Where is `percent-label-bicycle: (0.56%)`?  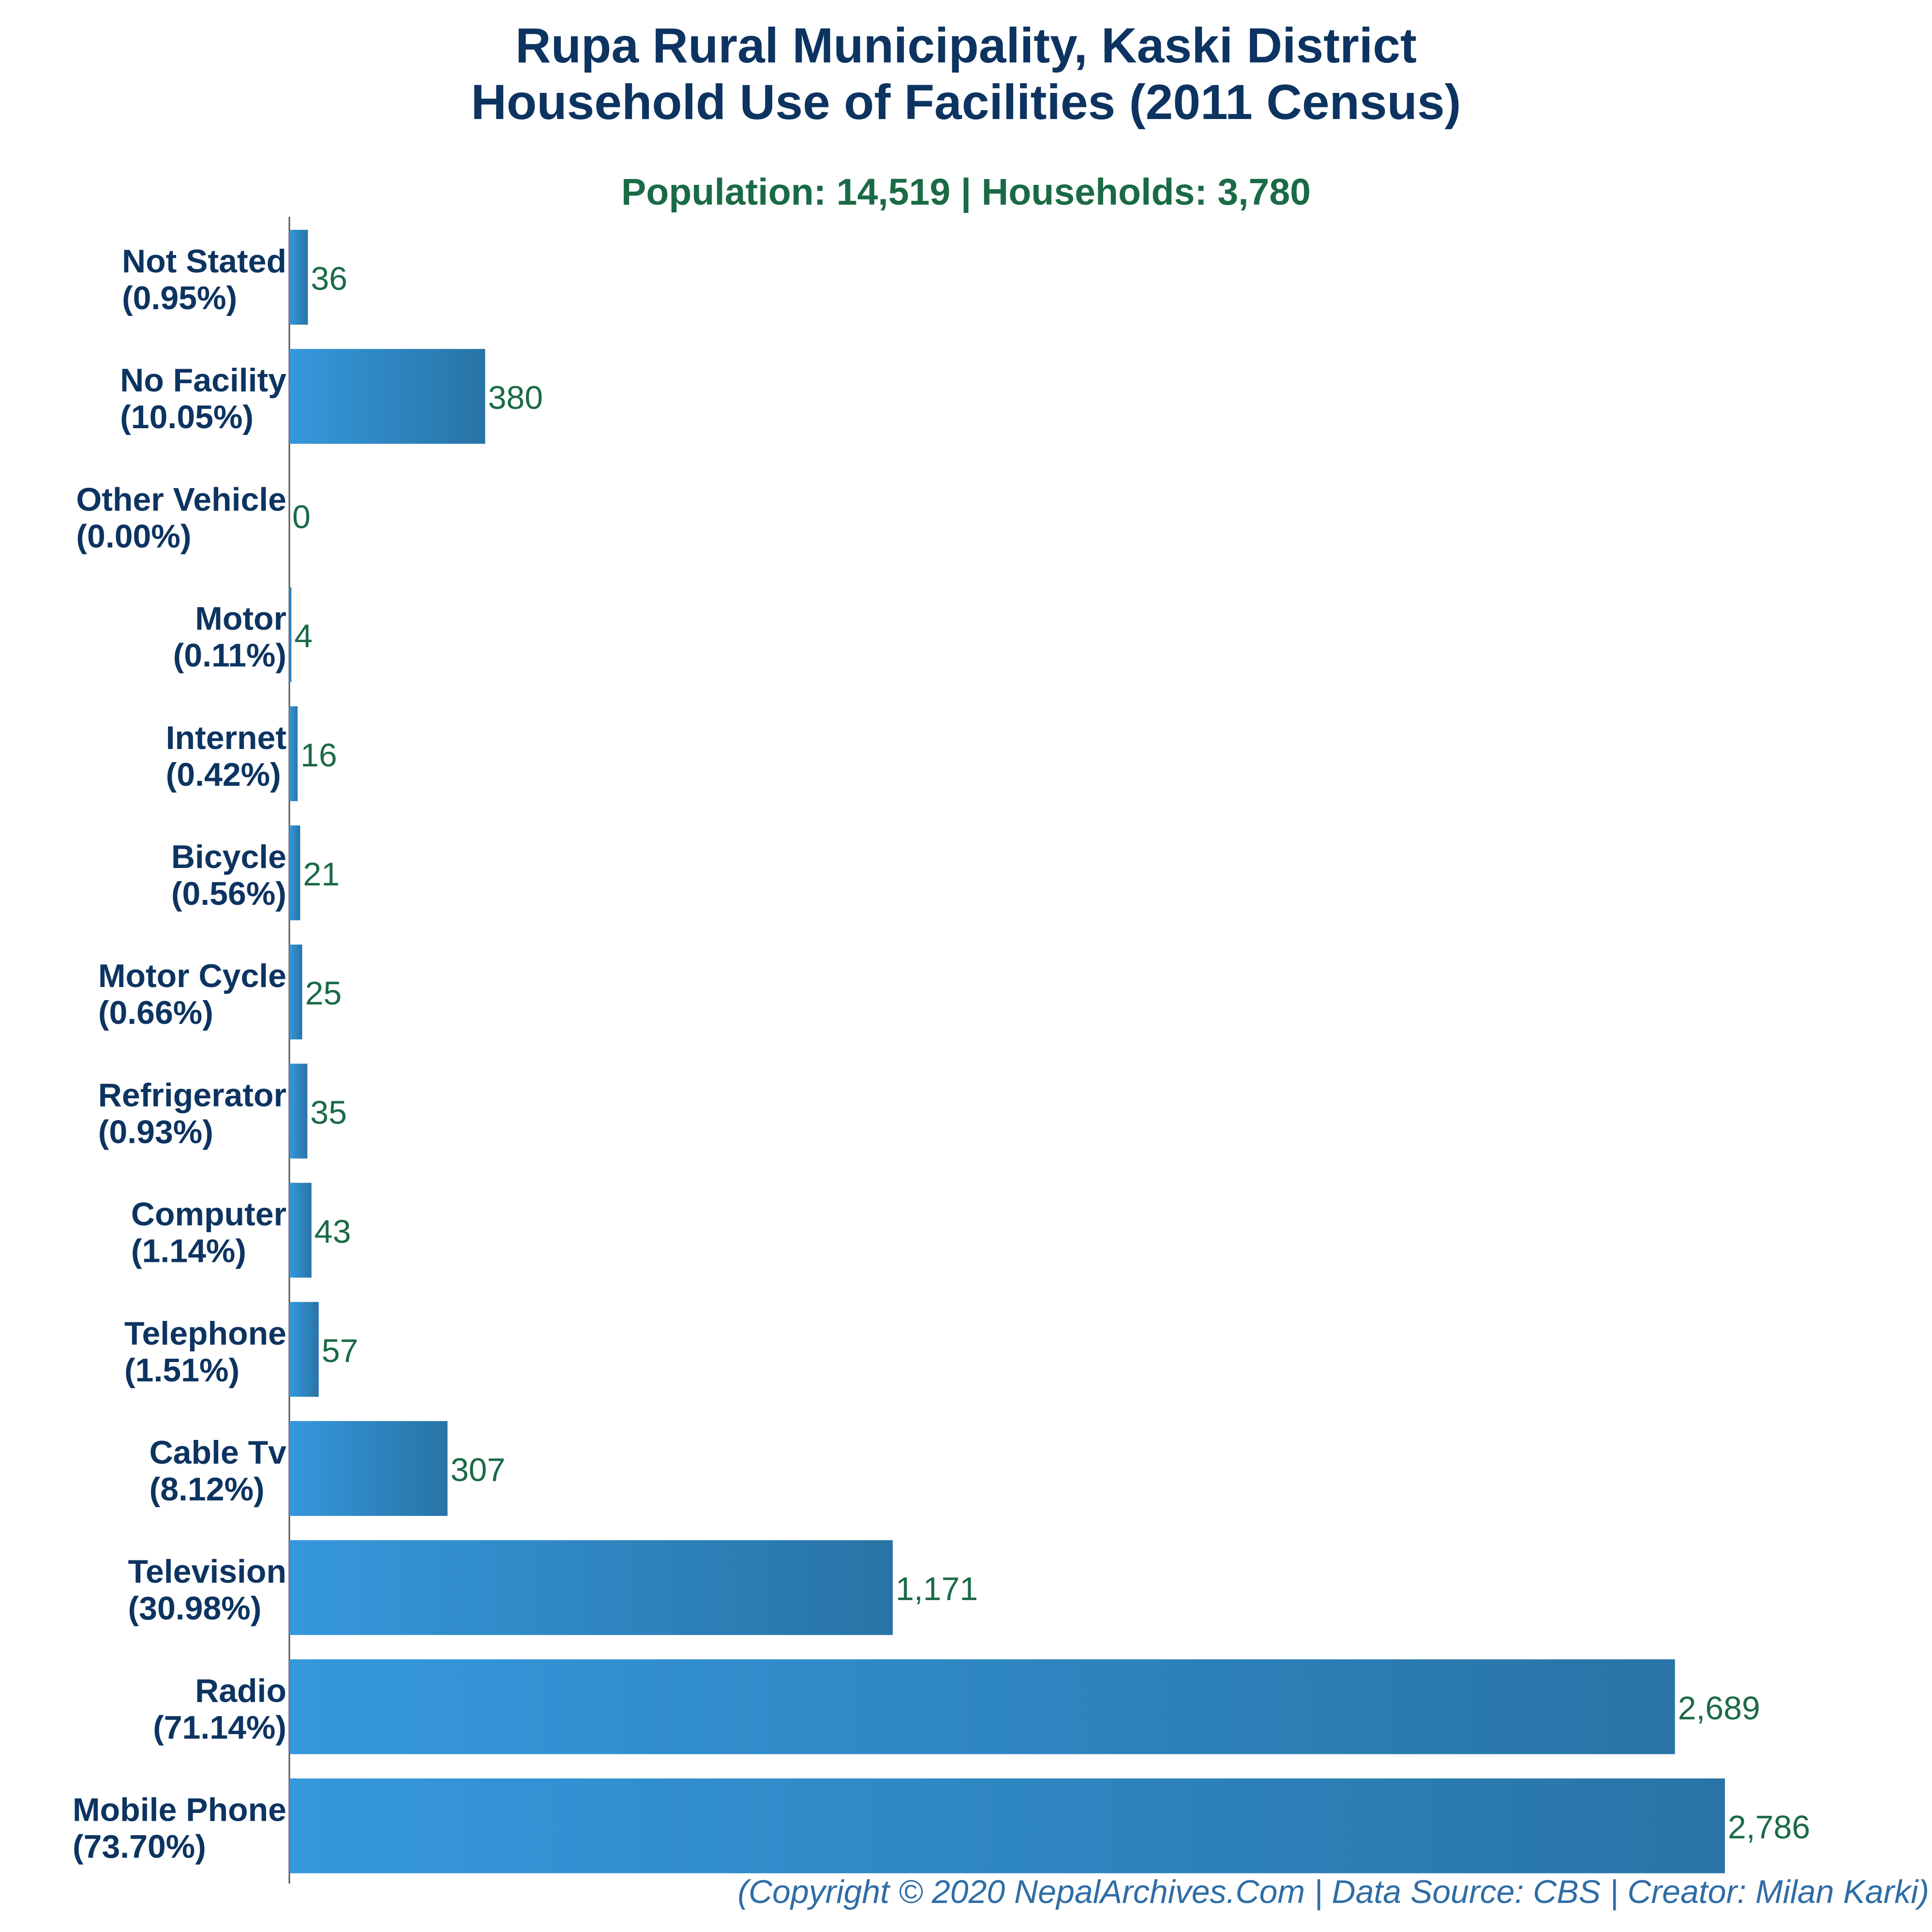
percent-label-bicycle: (0.56%) is located at coordinates (228, 893).